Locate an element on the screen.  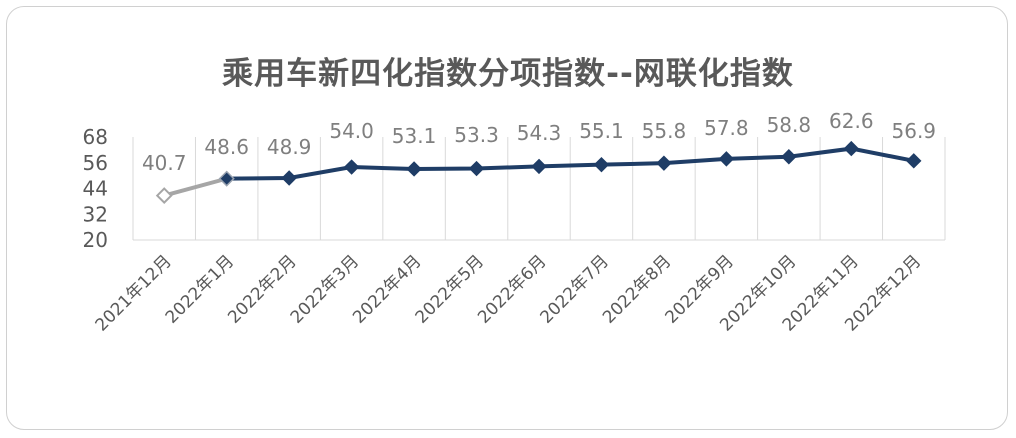
data-label: 48.9 is located at coordinates (289, 147).